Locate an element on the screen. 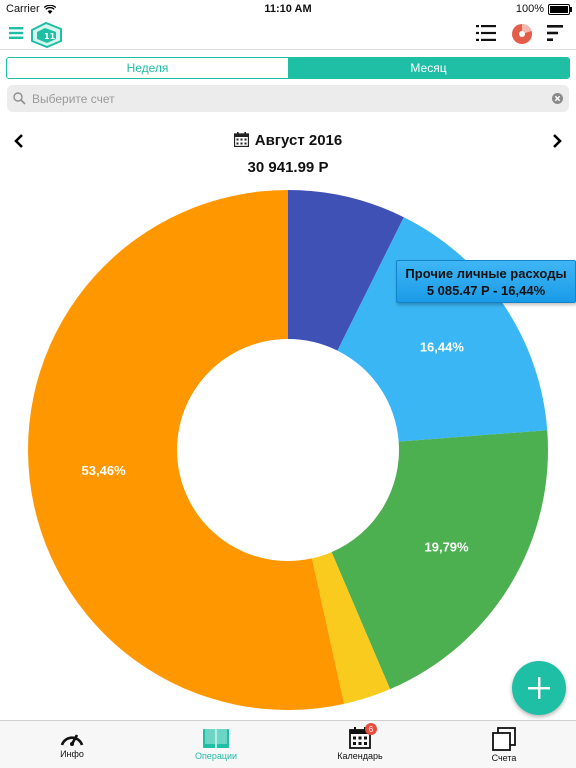 This screenshot has height=768, width=576. sort-icon is located at coordinates (555, 33).